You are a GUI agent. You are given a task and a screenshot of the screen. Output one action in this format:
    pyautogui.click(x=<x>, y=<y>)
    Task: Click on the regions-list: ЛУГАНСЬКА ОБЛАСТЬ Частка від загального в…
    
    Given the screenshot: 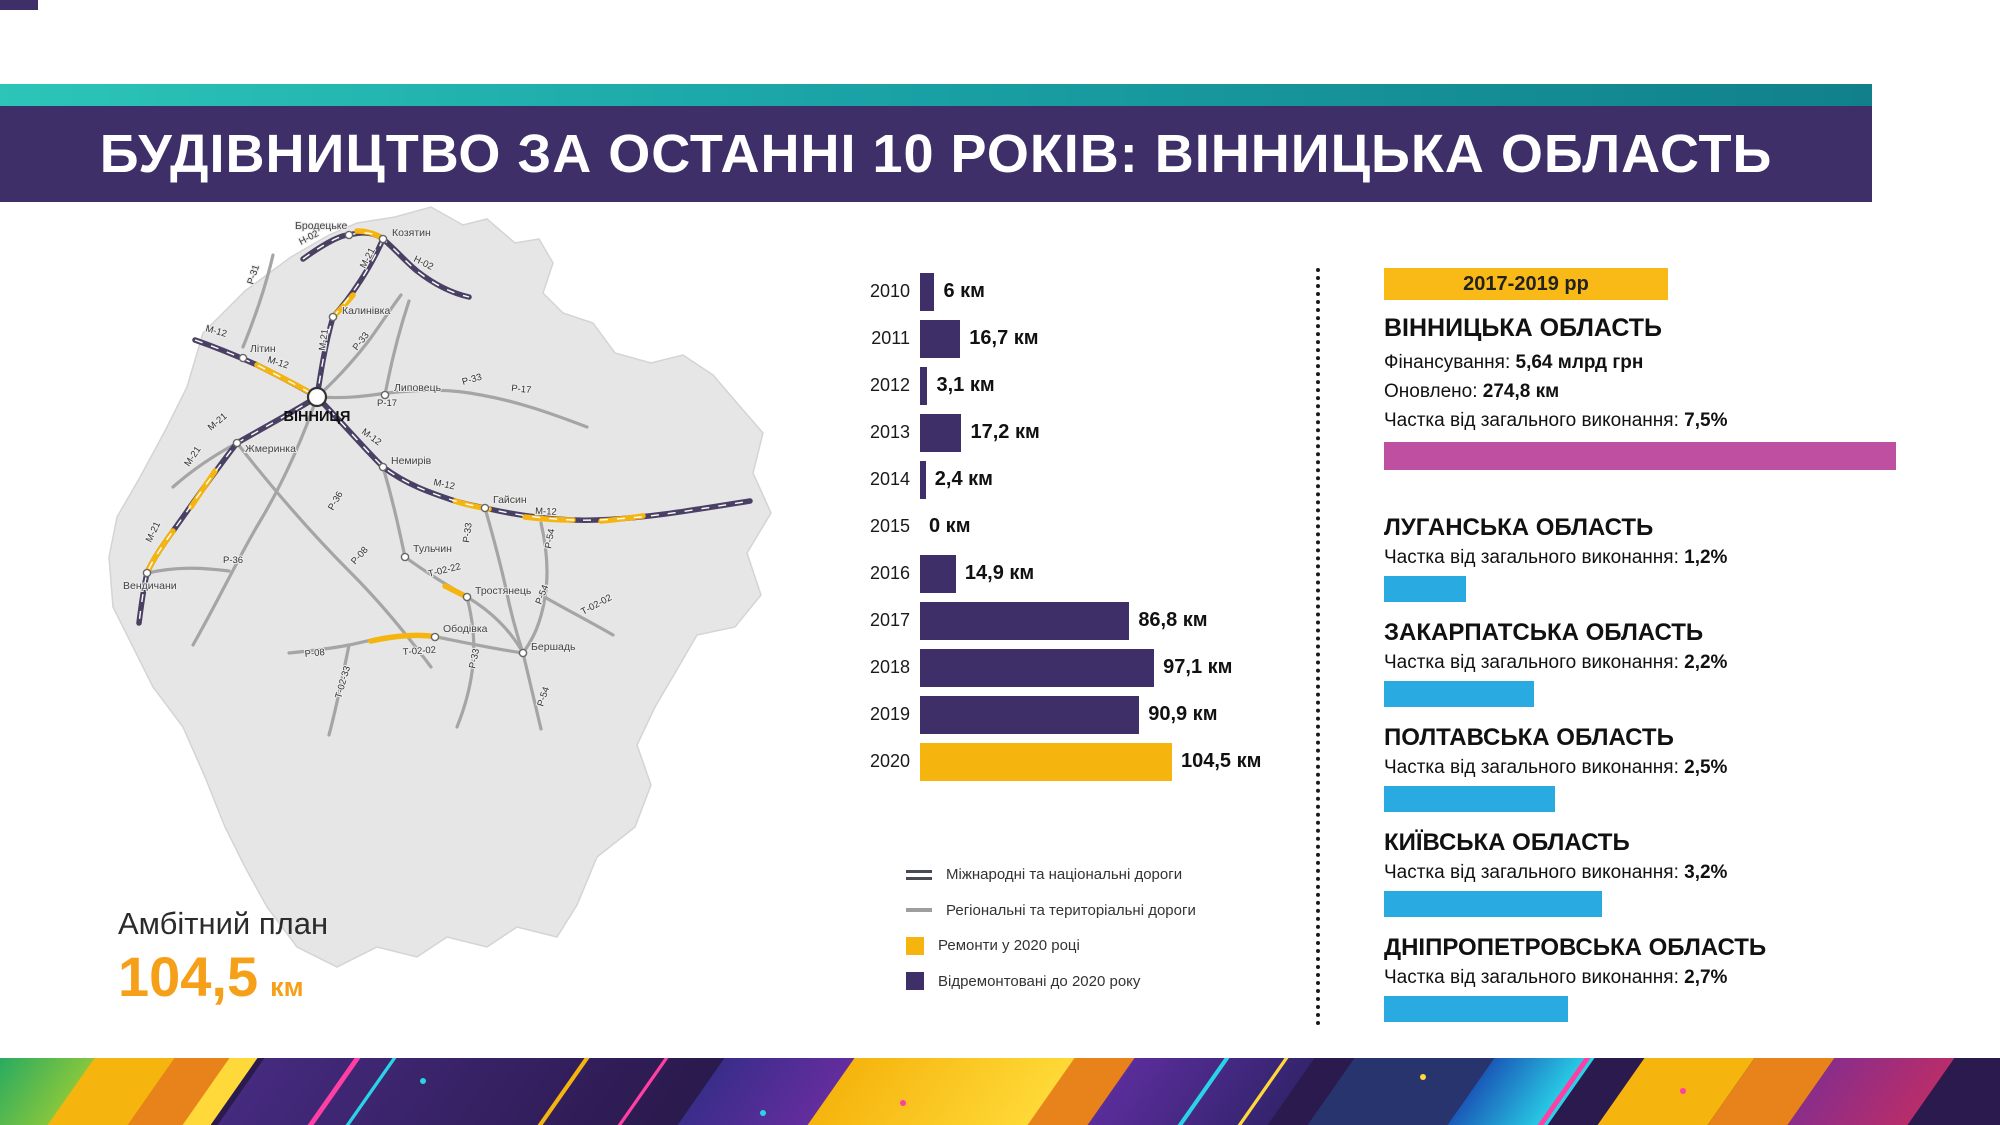 What is the action you would take?
    pyautogui.click(x=1640, y=768)
    